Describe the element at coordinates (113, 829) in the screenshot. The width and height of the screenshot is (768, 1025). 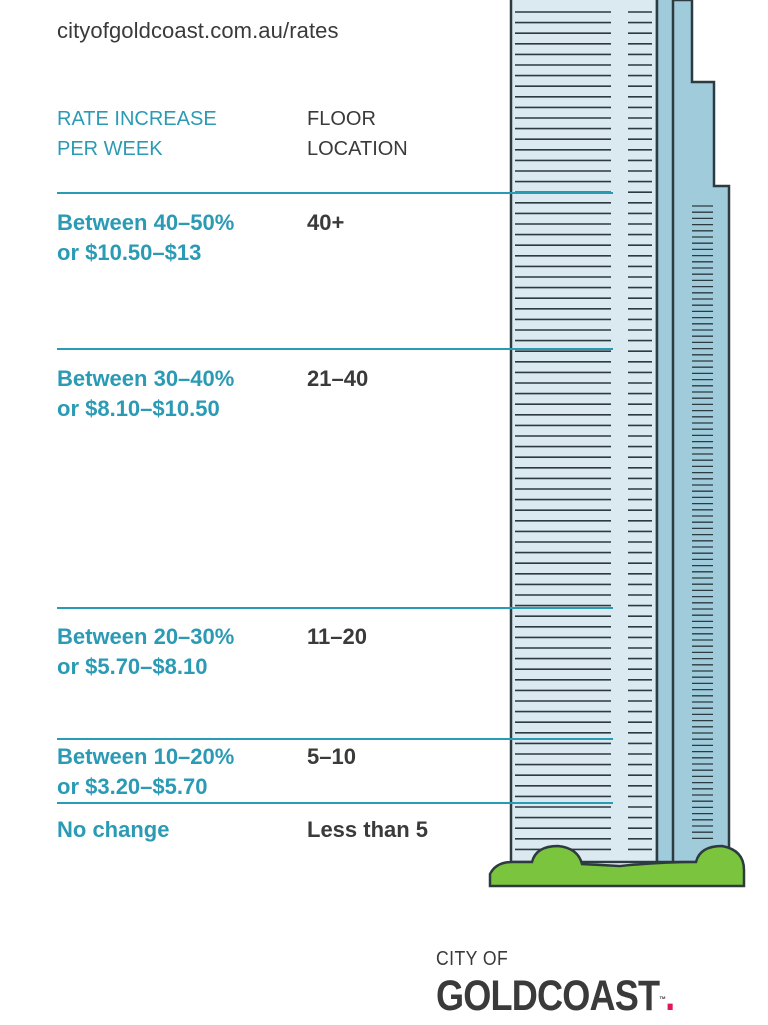
I see `row-rate-less-than-5: No change` at that location.